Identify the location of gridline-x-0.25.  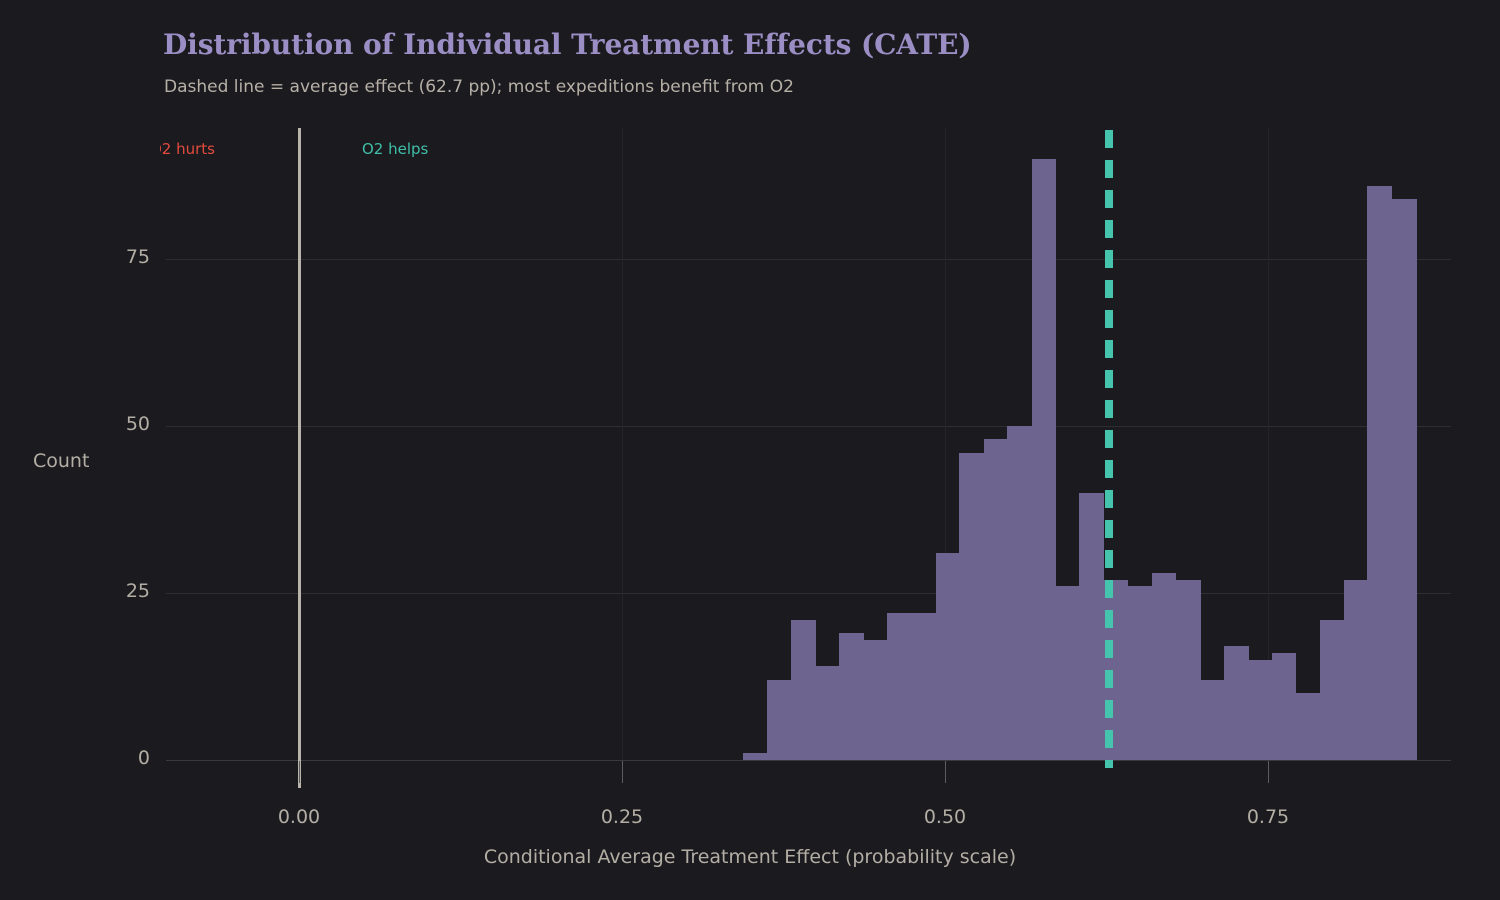
(622, 444).